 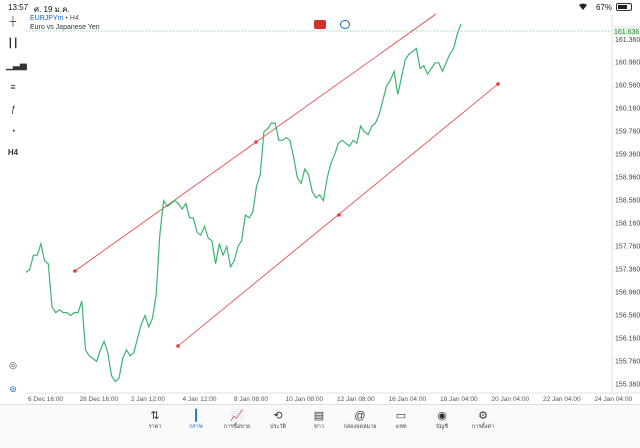 I want to click on news-icon: ▤, so click(x=319, y=416).